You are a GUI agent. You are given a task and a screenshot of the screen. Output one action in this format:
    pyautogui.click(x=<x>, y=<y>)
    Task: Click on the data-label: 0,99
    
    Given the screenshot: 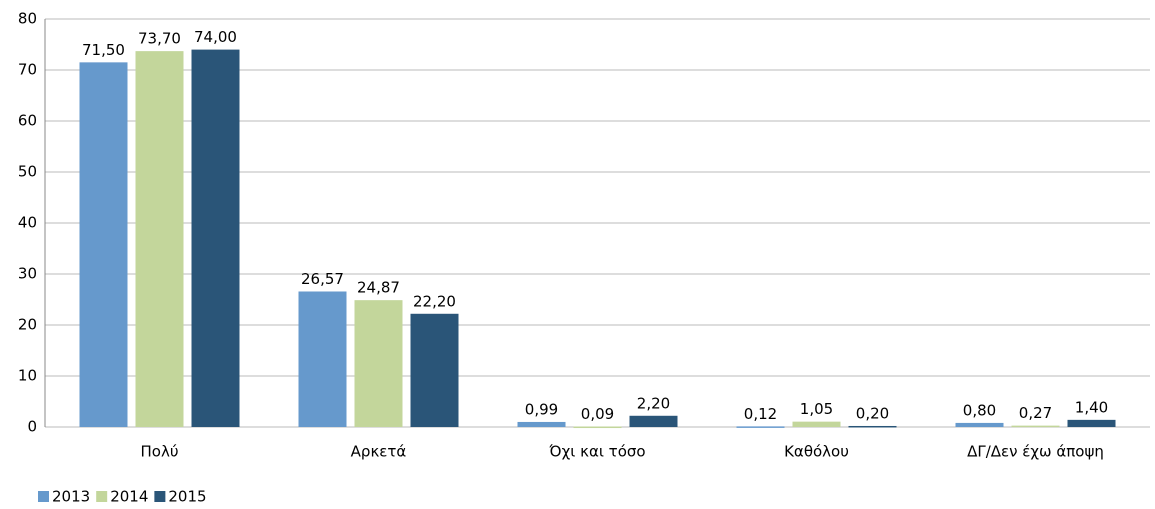 What is the action you would take?
    pyautogui.click(x=541, y=409)
    